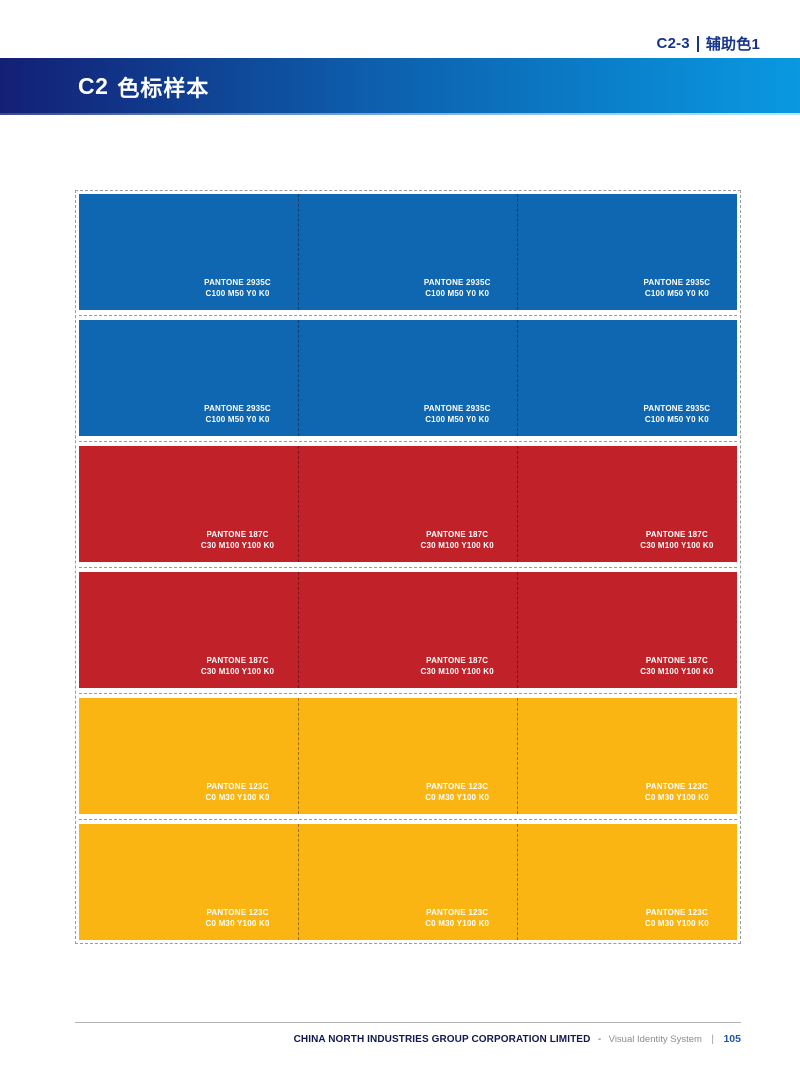  I want to click on footer-dash: -, so click(599, 1039).